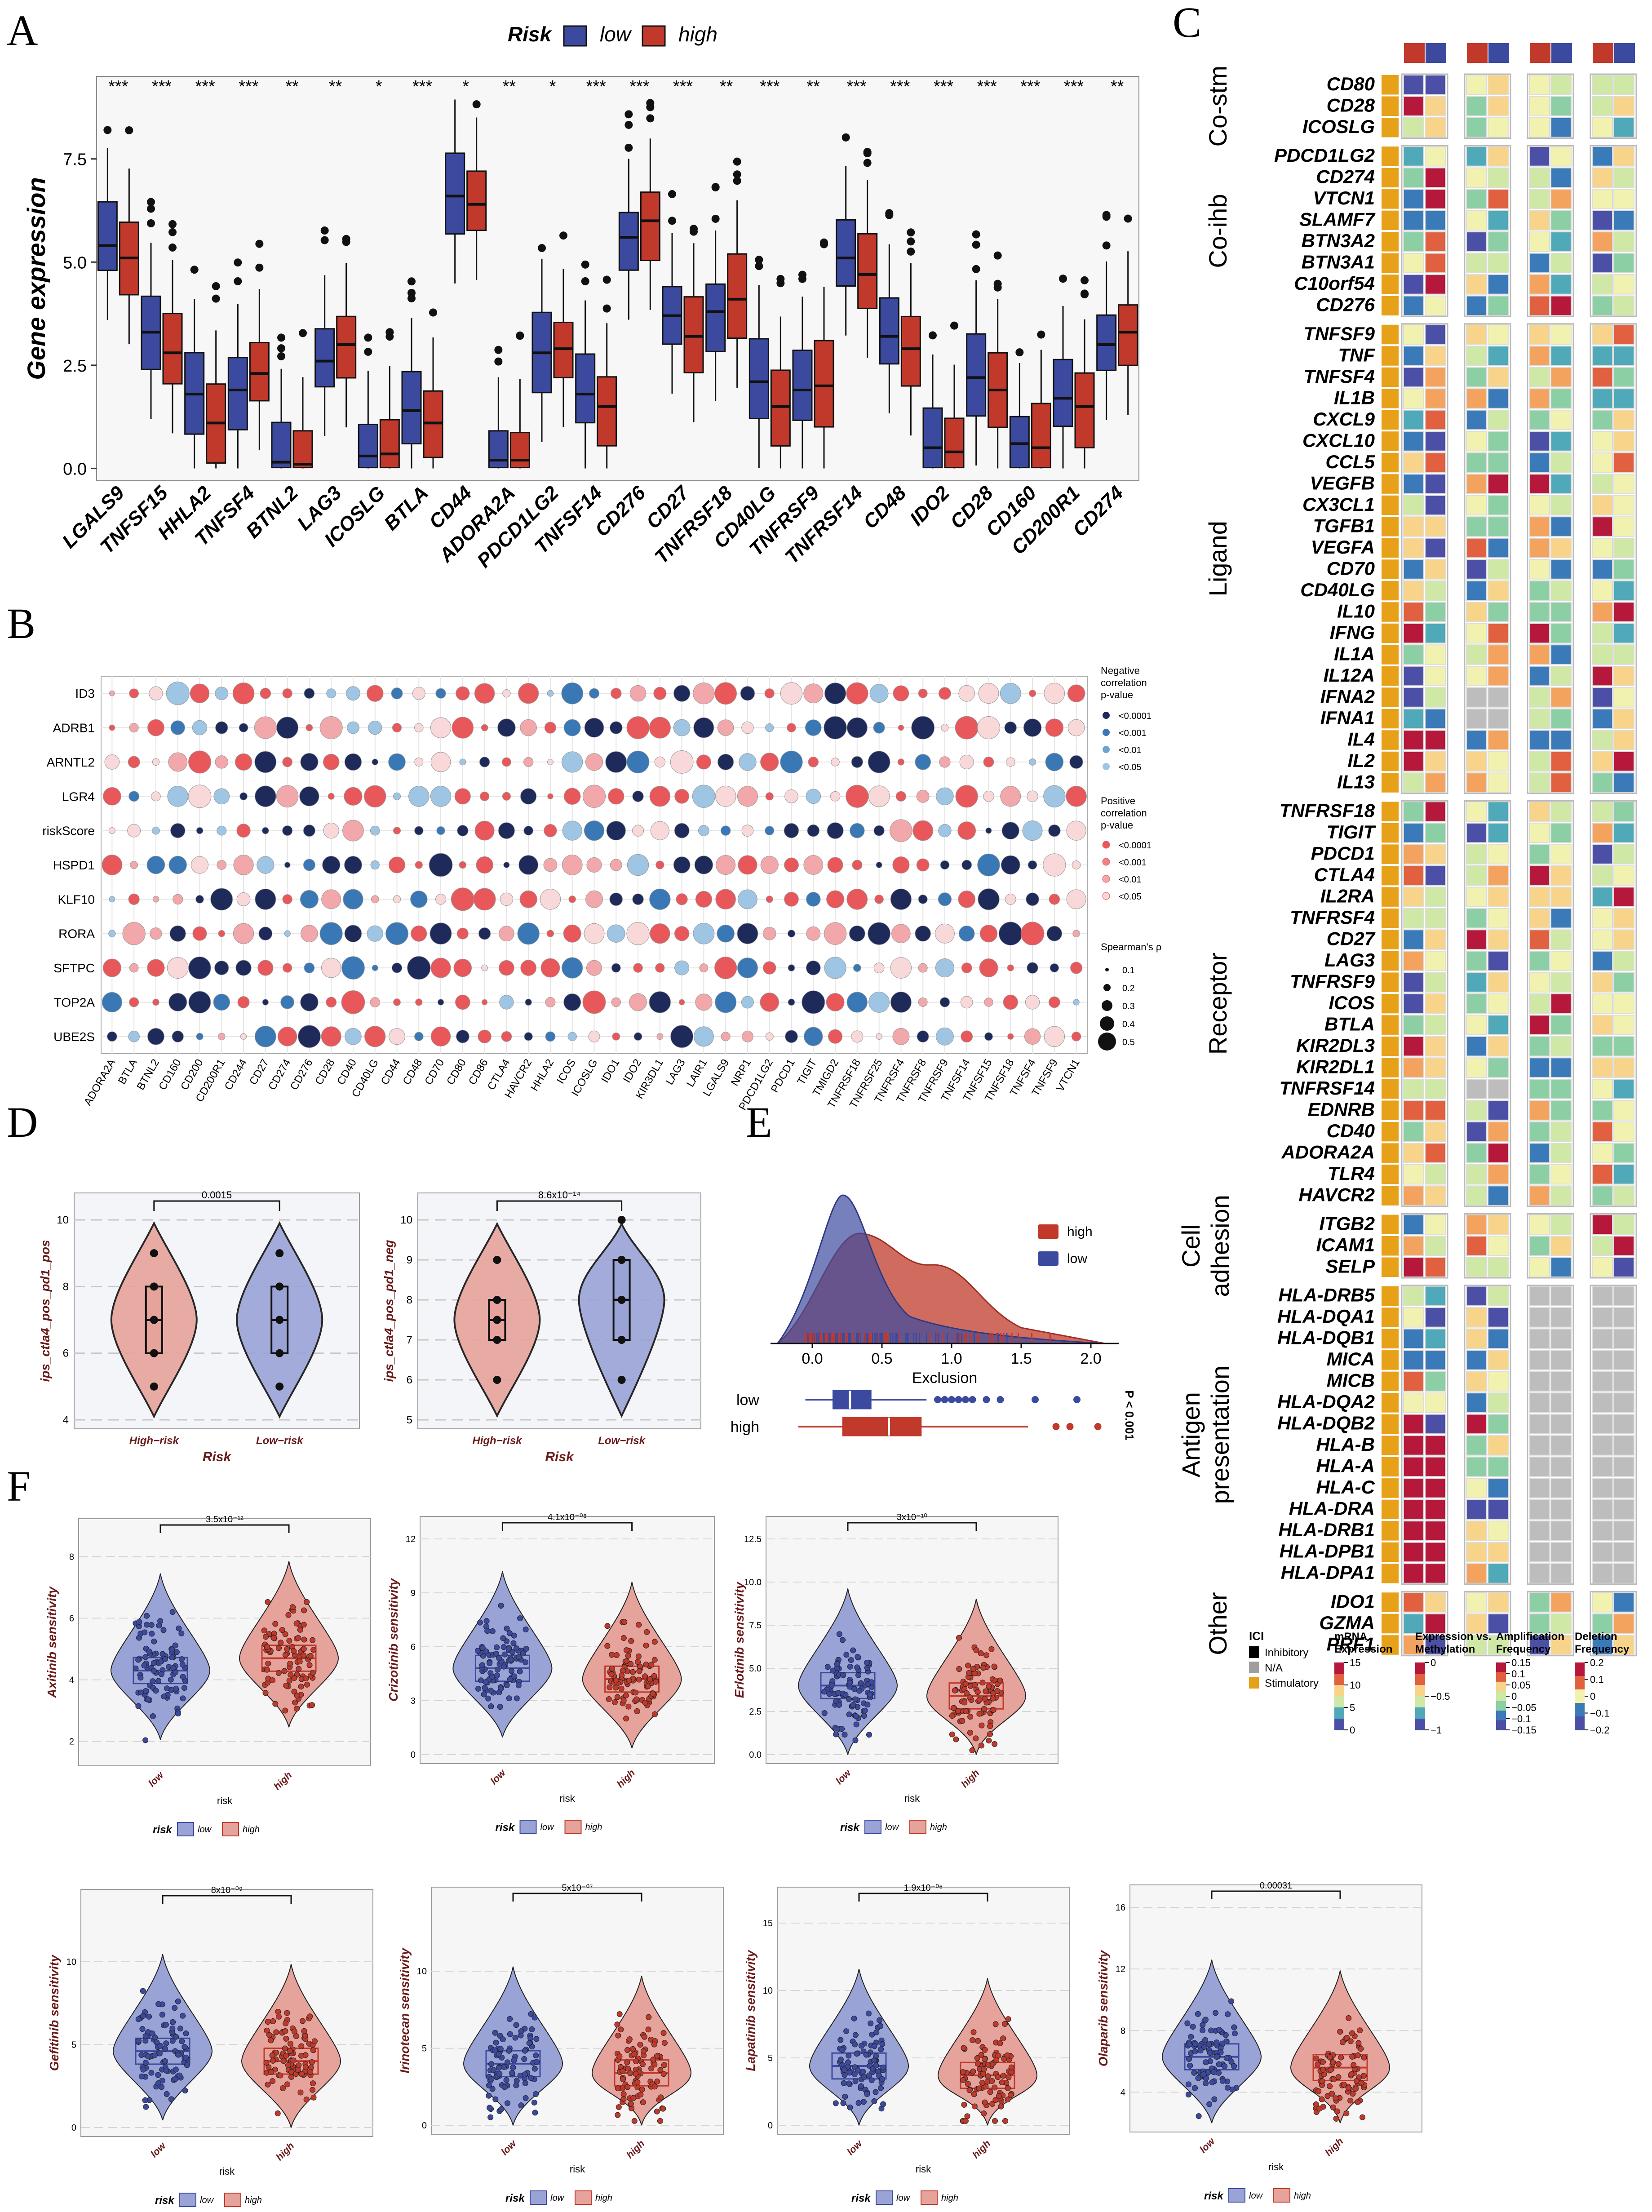  Describe the element at coordinates (1254, 1667) in the screenshot. I see `ici-legend-key` at that location.